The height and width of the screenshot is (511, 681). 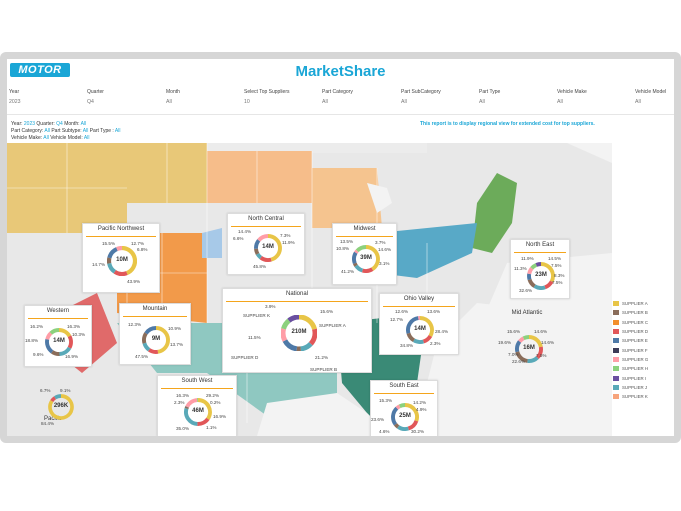 I want to click on card-pacific: Pacific, so click(x=64, y=425).